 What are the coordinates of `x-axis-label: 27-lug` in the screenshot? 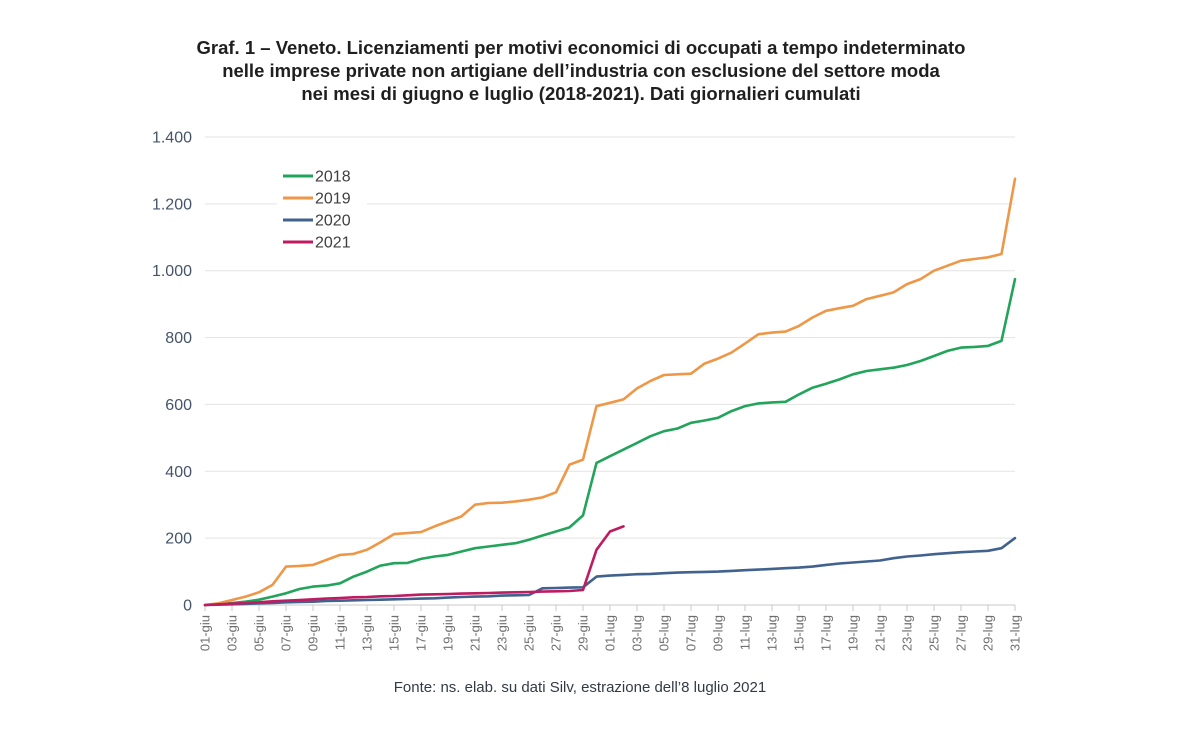 It's located at (961, 633).